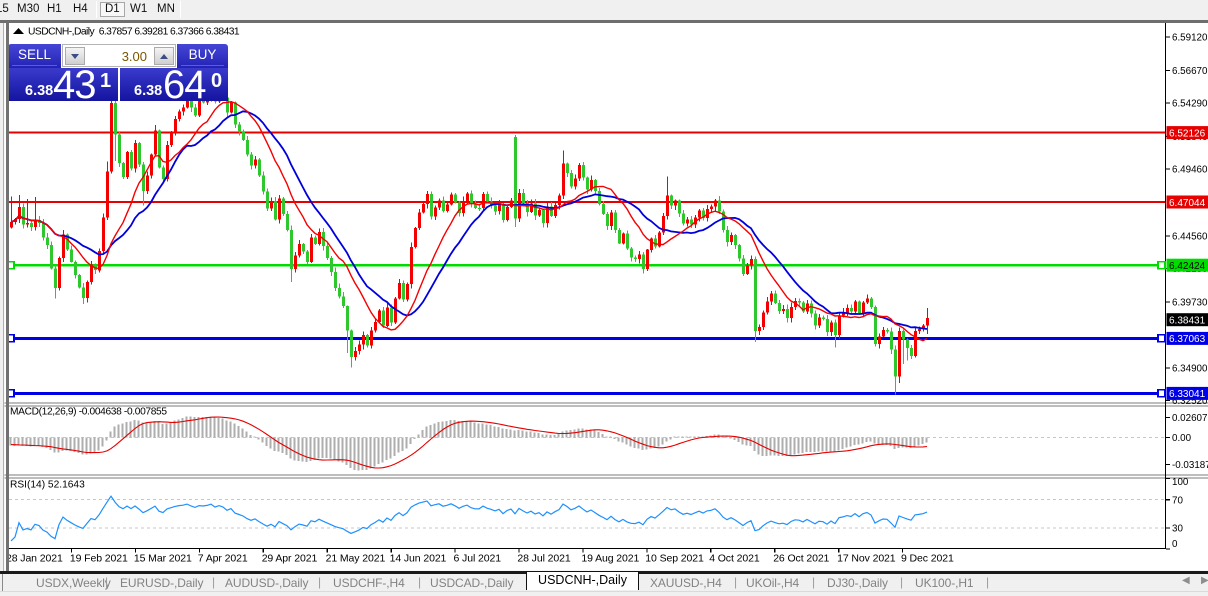 Image resolution: width=1208 pixels, height=596 pixels. I want to click on svg-text: 6.37063, so click(1187, 339).